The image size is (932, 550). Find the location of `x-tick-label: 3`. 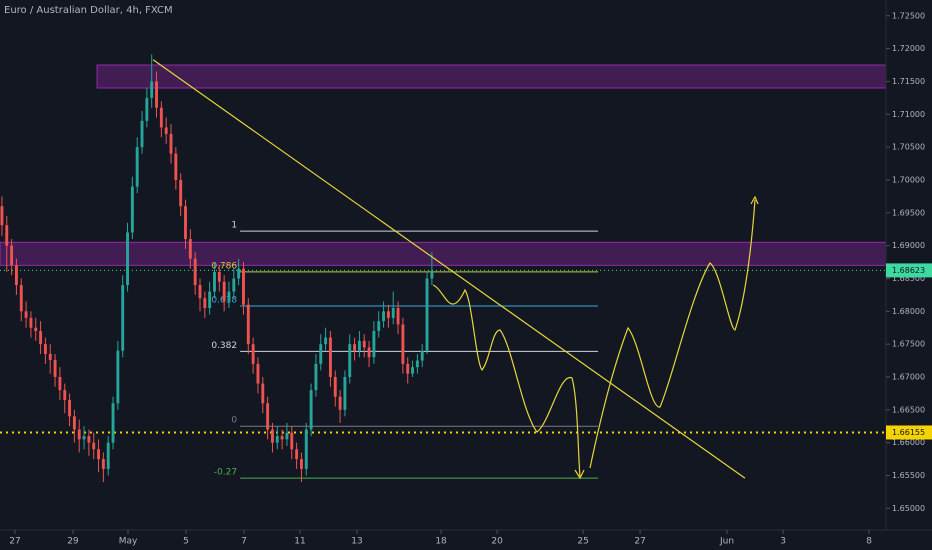

x-tick-label: 3 is located at coordinates (783, 542).